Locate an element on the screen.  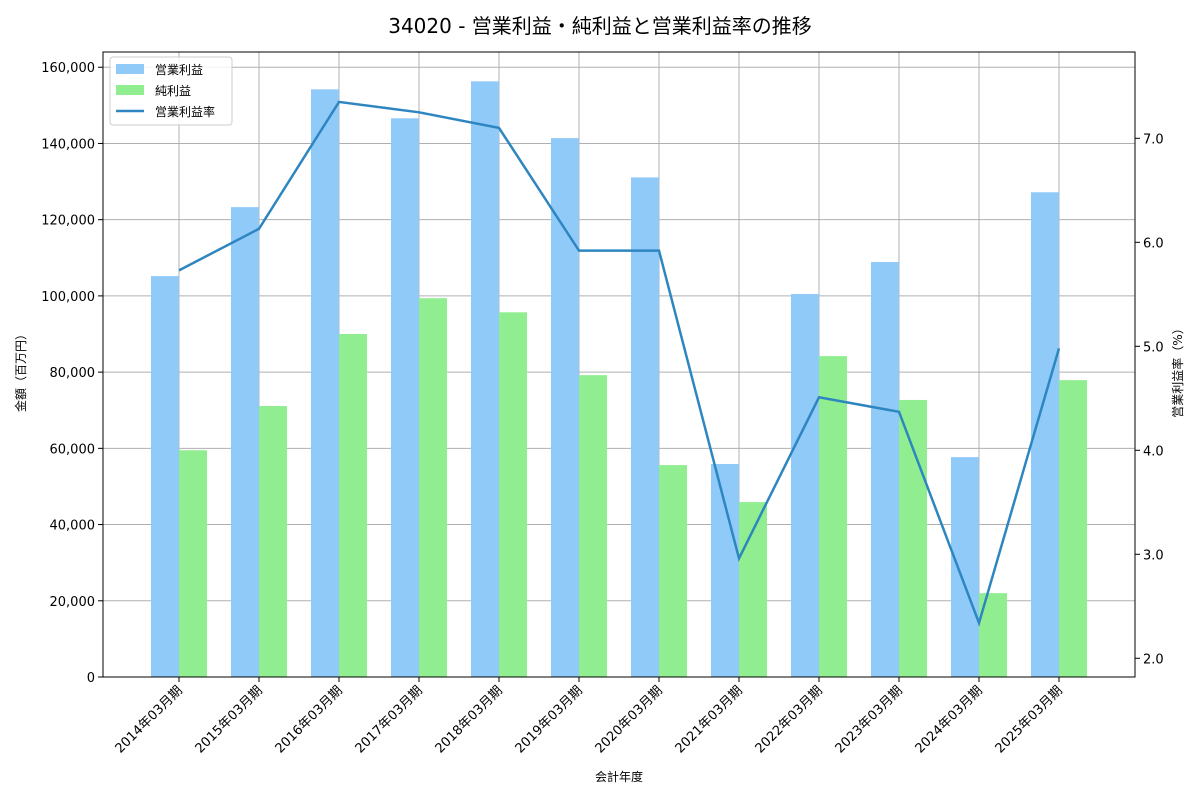
x-tick-label: 2022年03月期 is located at coordinates (789, 719).